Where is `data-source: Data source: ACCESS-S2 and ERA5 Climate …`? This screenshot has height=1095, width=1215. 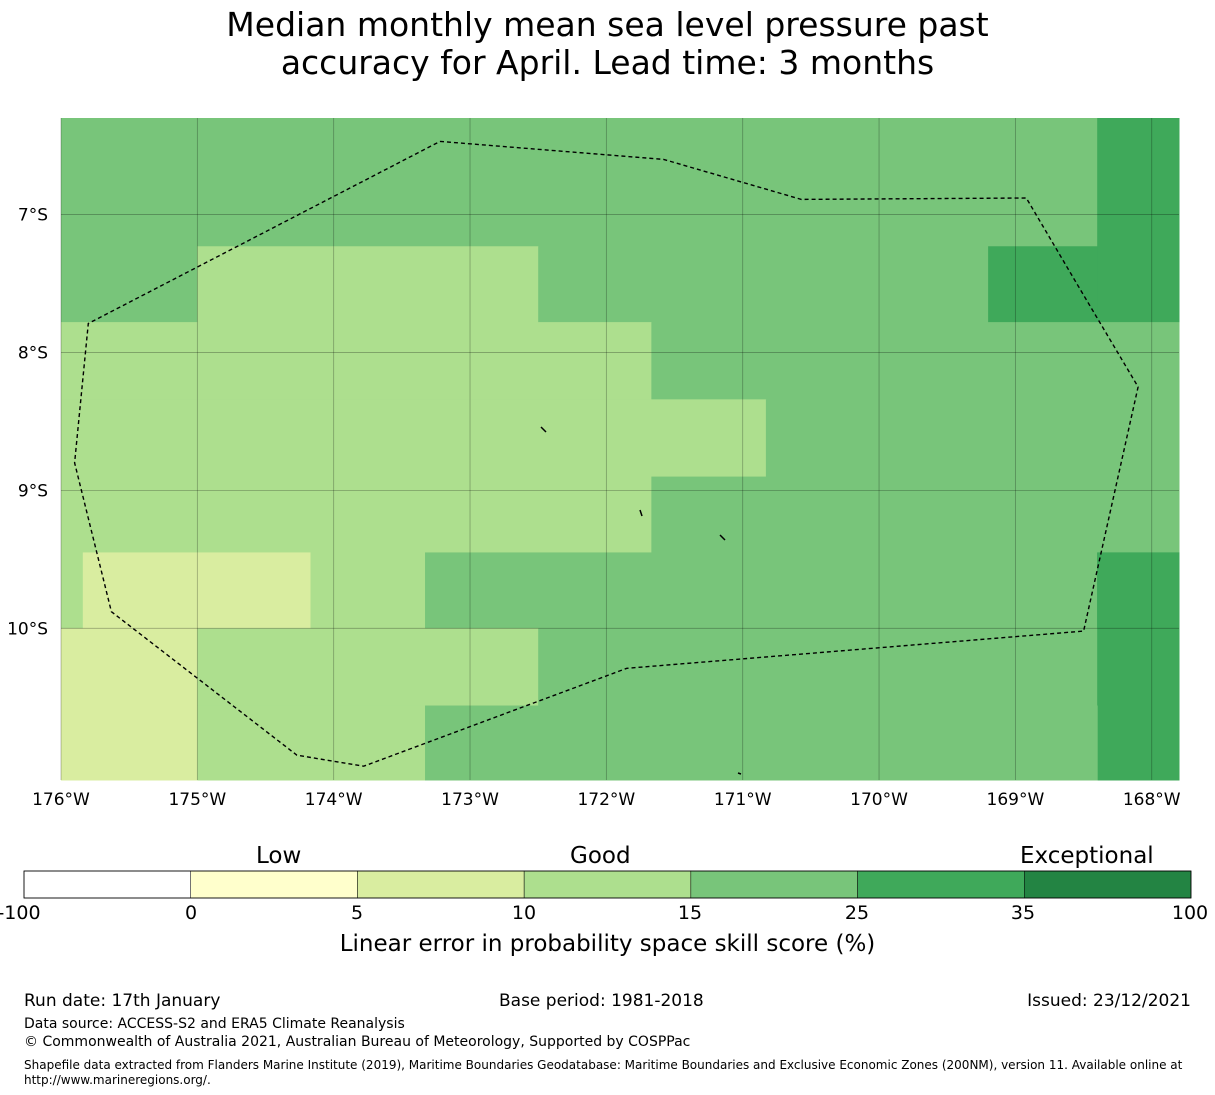 data-source: Data source: ACCESS-S2 and ERA5 Climate … is located at coordinates (214, 1024).